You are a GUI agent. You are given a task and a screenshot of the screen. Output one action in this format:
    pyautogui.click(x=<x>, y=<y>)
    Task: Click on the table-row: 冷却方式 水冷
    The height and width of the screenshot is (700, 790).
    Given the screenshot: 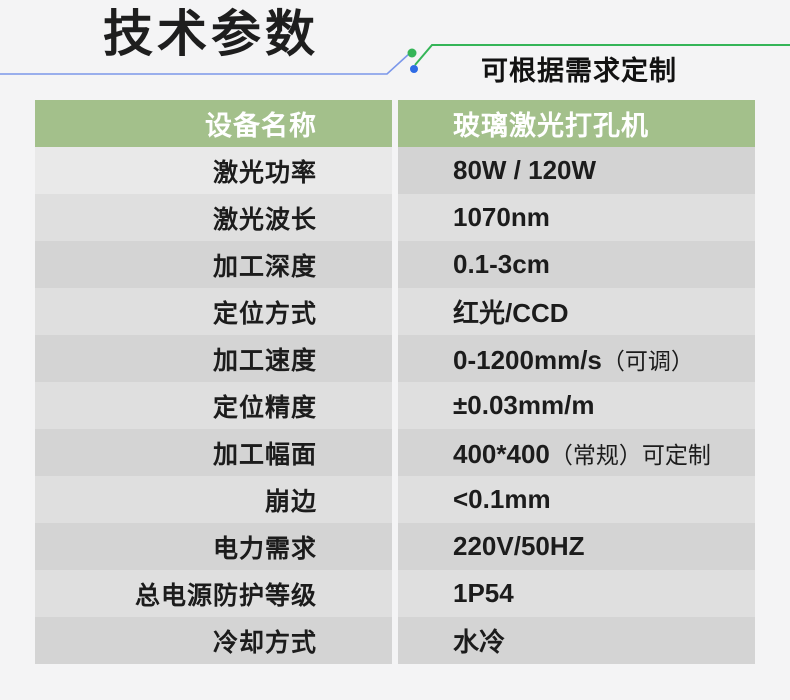 What is the action you would take?
    pyautogui.click(x=395, y=640)
    